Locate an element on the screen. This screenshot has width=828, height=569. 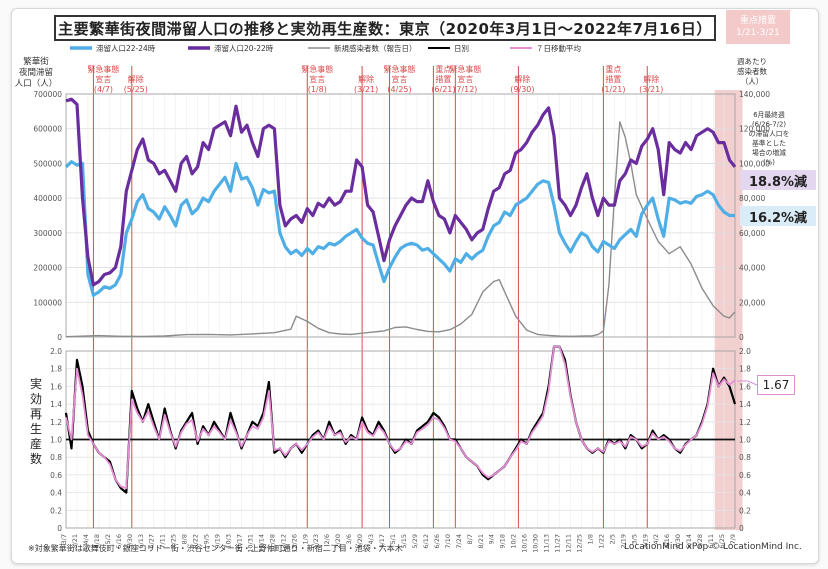
top-y-axis-title: 夜間滞留 is located at coordinates (36, 72).